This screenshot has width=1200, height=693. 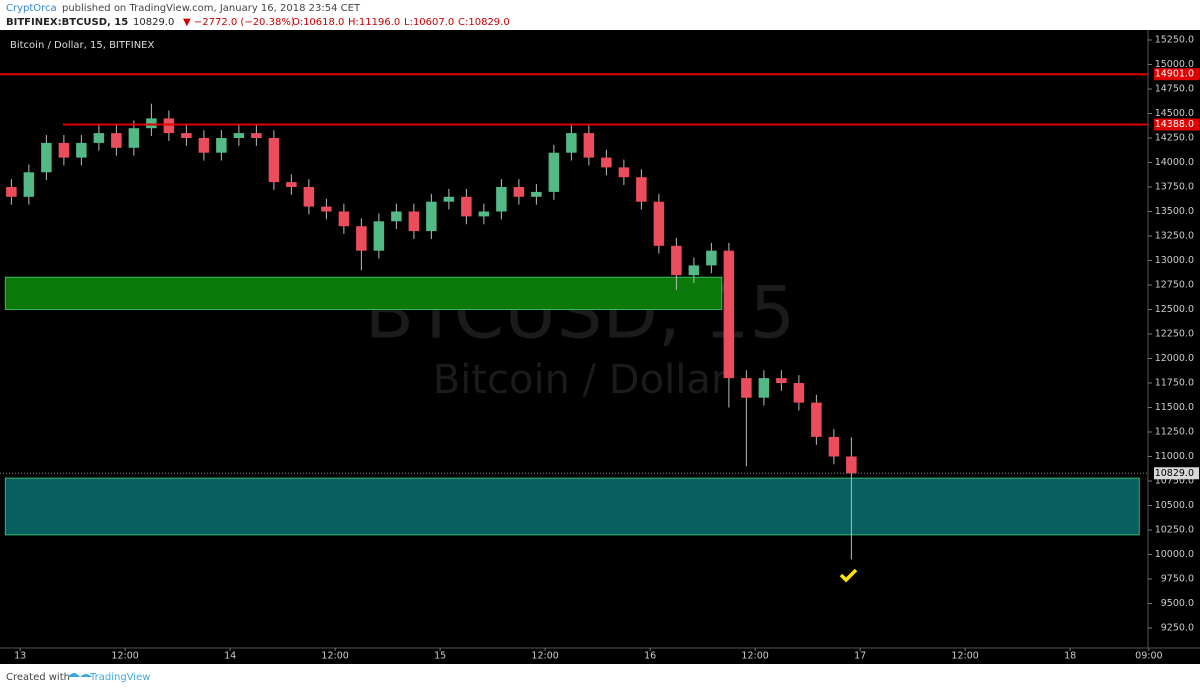 What do you see at coordinates (1174, 285) in the screenshot?
I see `y-tick-label: 12750.0` at bounding box center [1174, 285].